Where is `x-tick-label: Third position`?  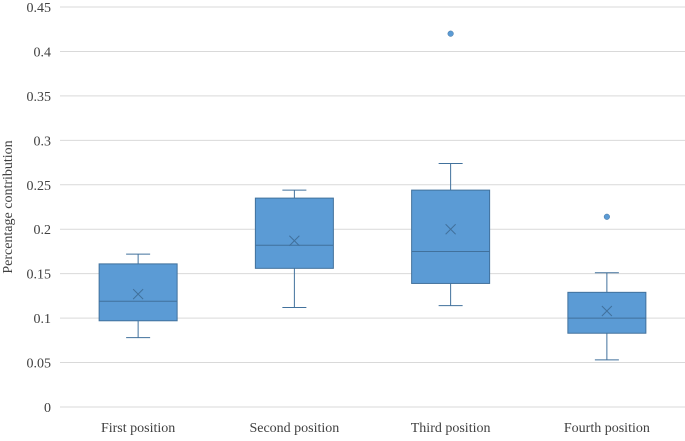
x-tick-label: Third position is located at coordinates (451, 428).